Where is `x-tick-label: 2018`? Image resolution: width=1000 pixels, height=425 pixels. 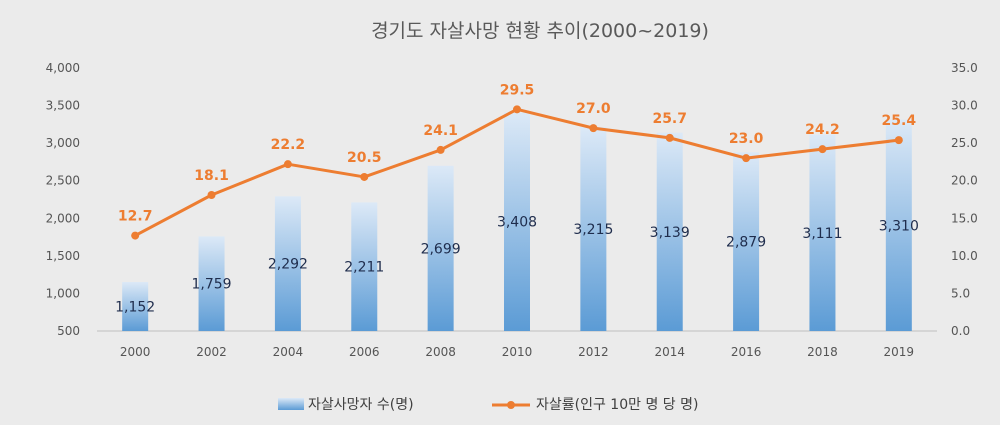 x-tick-label: 2018 is located at coordinates (822, 352).